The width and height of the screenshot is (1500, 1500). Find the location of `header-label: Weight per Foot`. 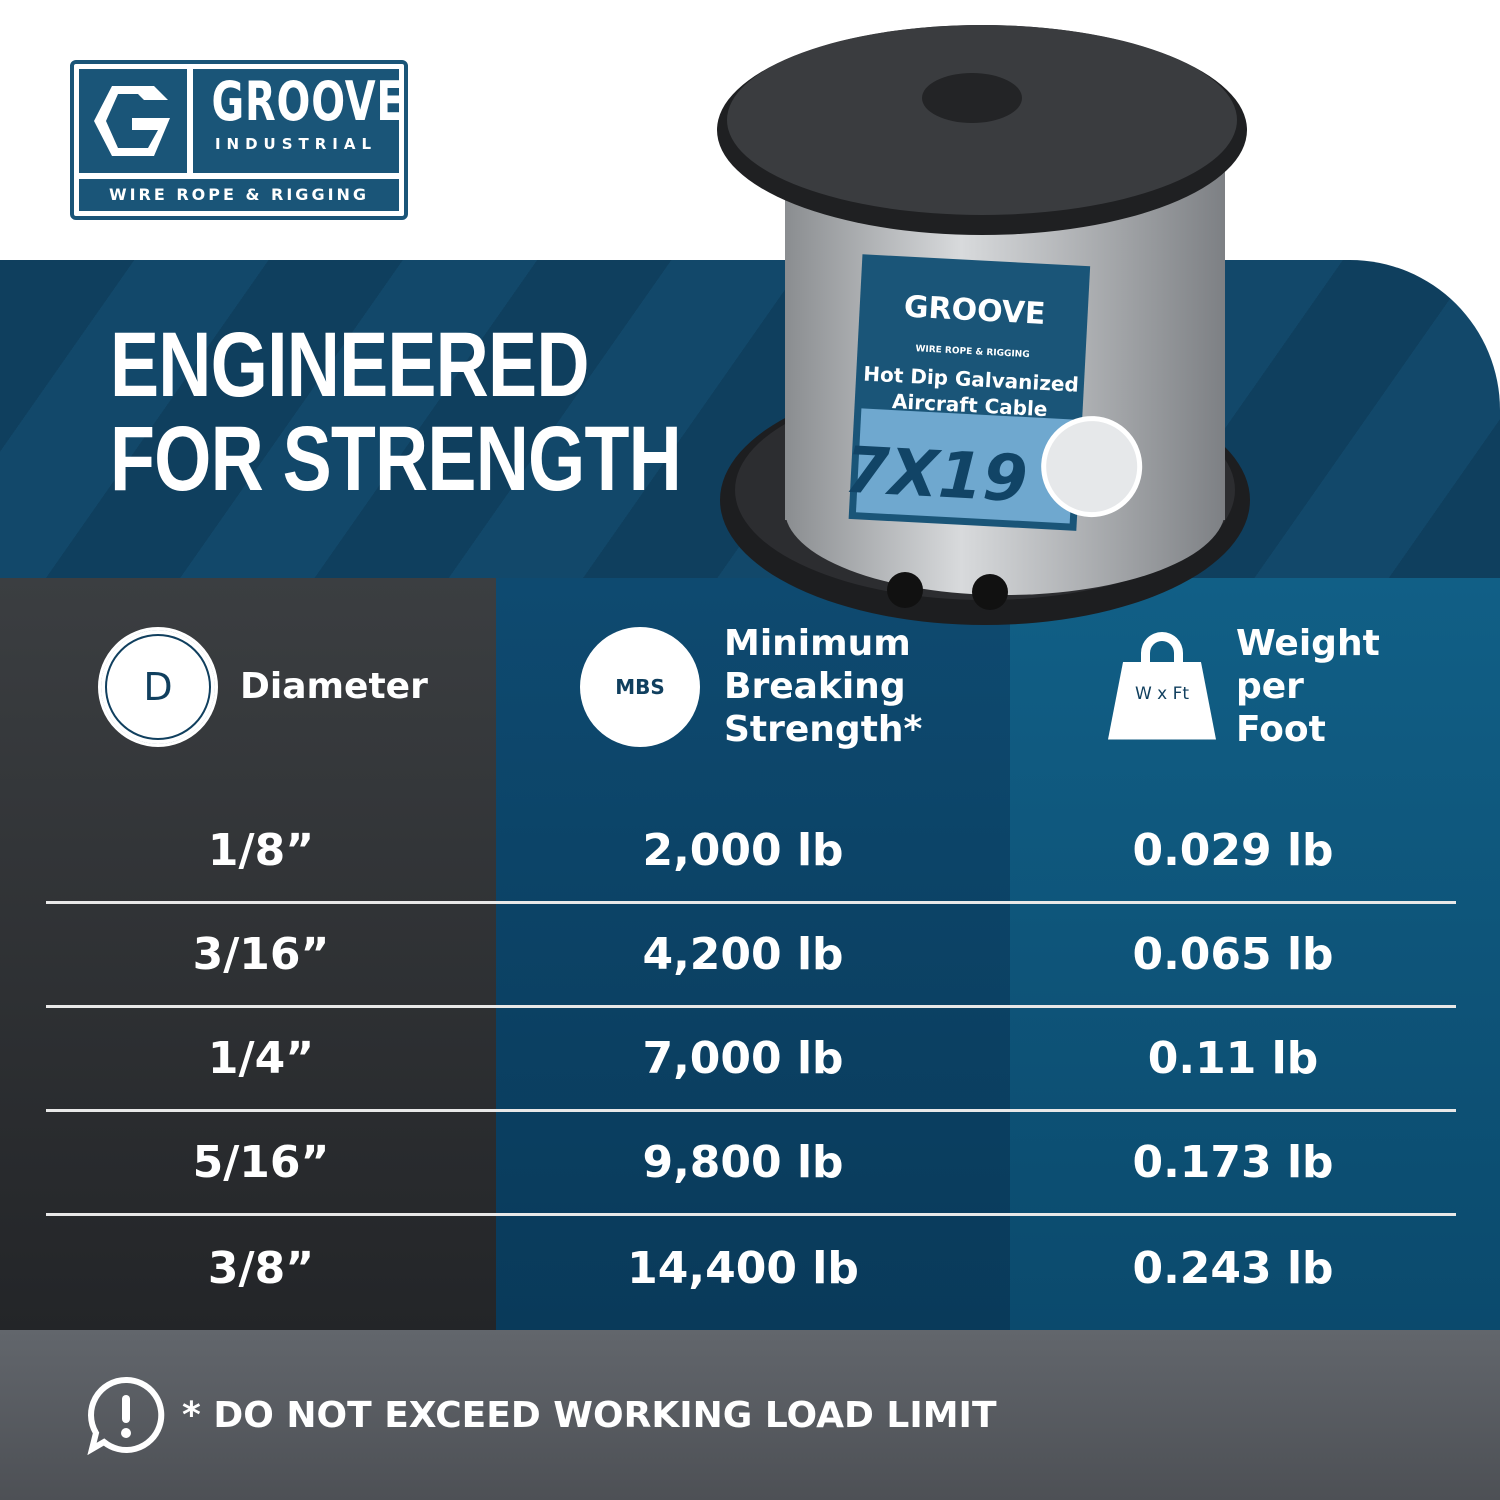

header-label: Weight per Foot is located at coordinates (1308, 686).